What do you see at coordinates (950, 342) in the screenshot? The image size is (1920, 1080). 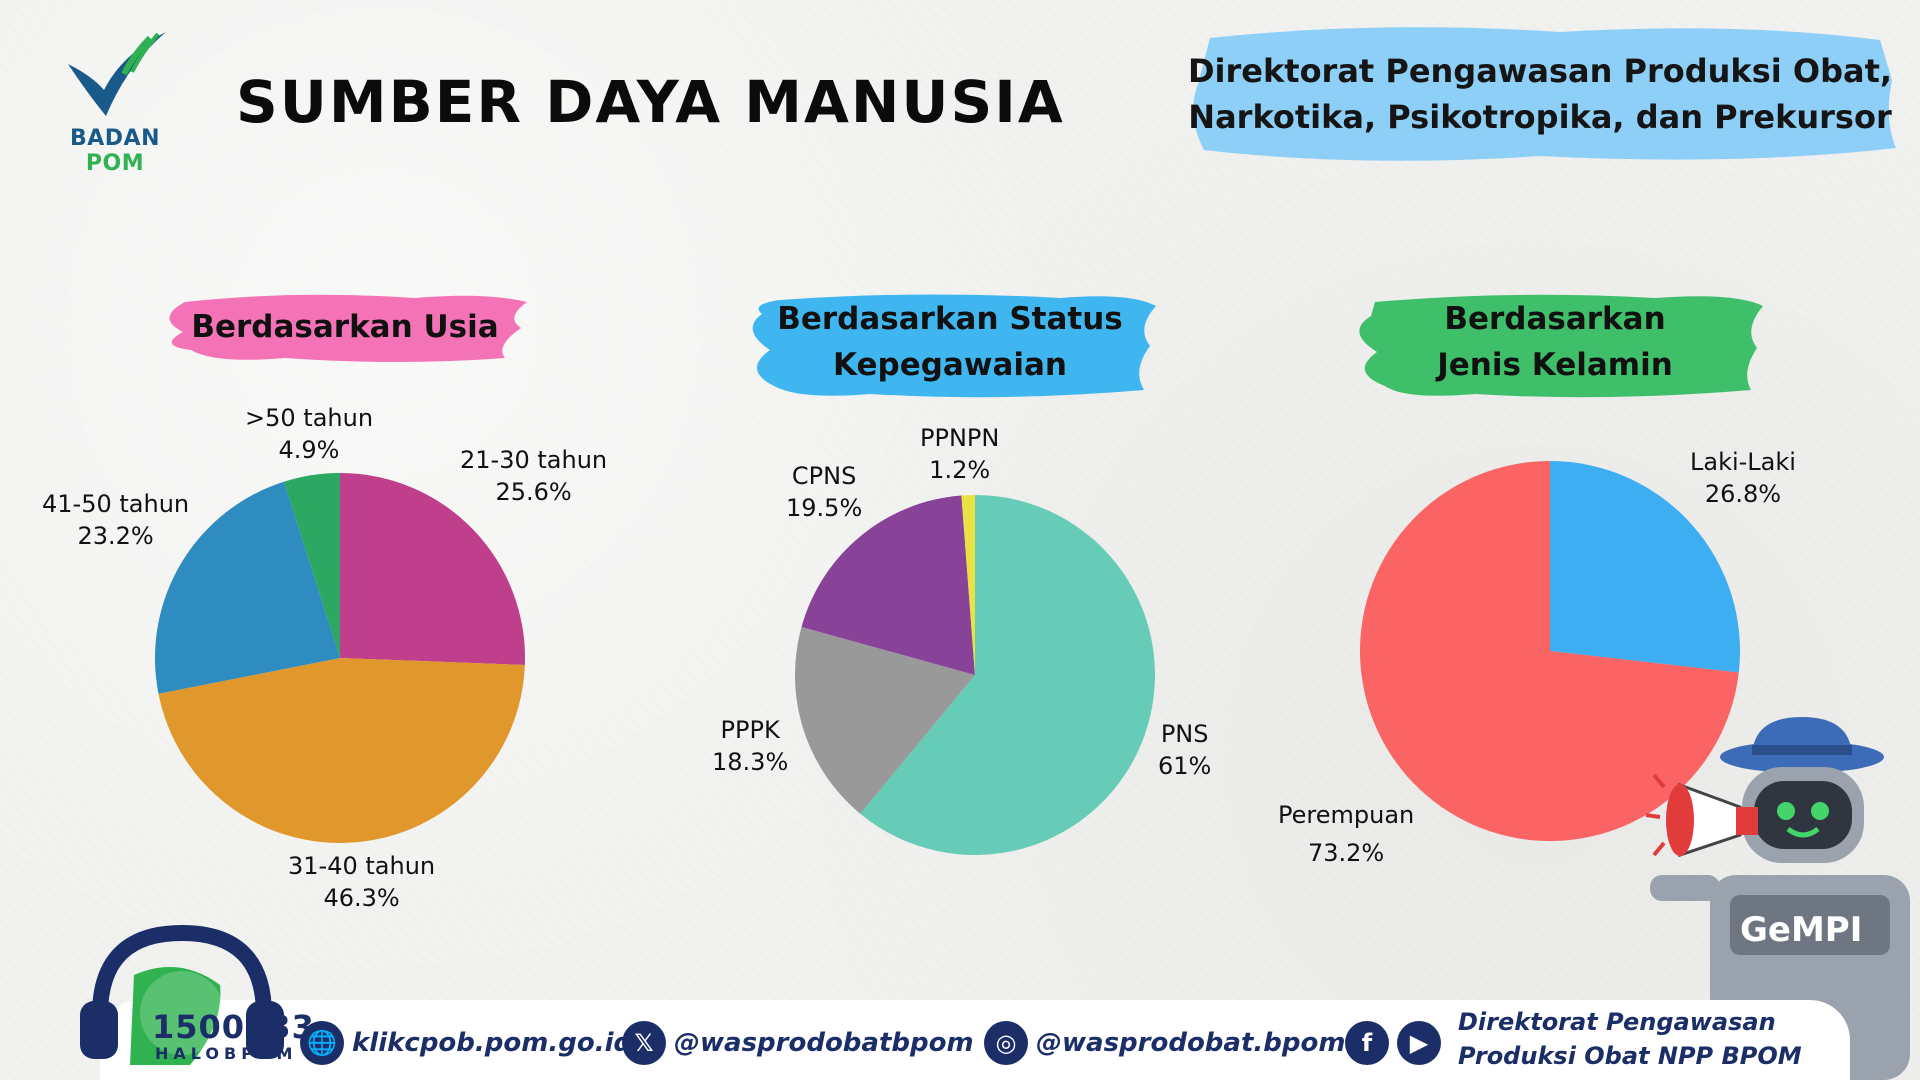 I see `section-title-status: Berdasarkan Status Kepegawaian` at bounding box center [950, 342].